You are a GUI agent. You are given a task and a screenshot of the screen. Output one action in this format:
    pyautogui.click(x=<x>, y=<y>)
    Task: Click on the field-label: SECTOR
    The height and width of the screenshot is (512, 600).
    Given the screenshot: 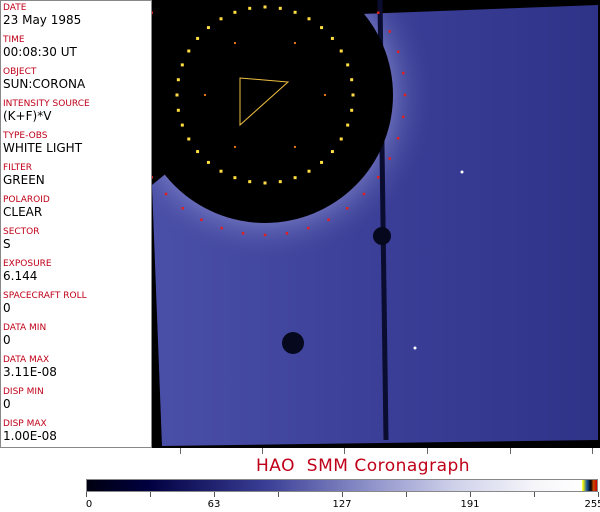 What is the action you would take?
    pyautogui.click(x=21, y=232)
    